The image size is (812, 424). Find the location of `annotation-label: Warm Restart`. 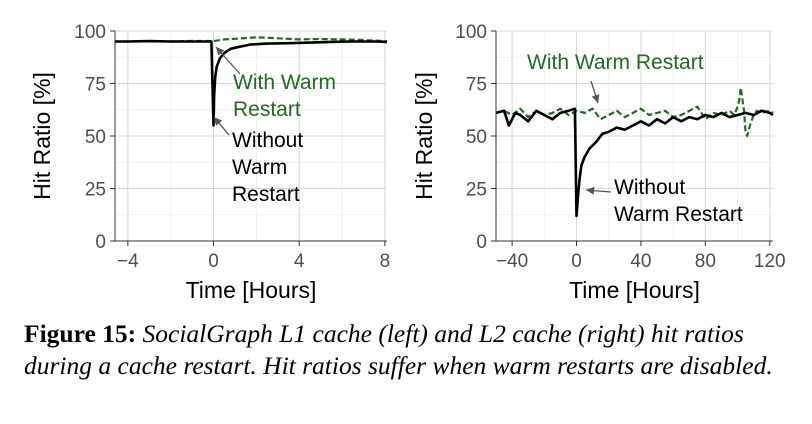

annotation-label: Warm Restart is located at coordinates (678, 214).